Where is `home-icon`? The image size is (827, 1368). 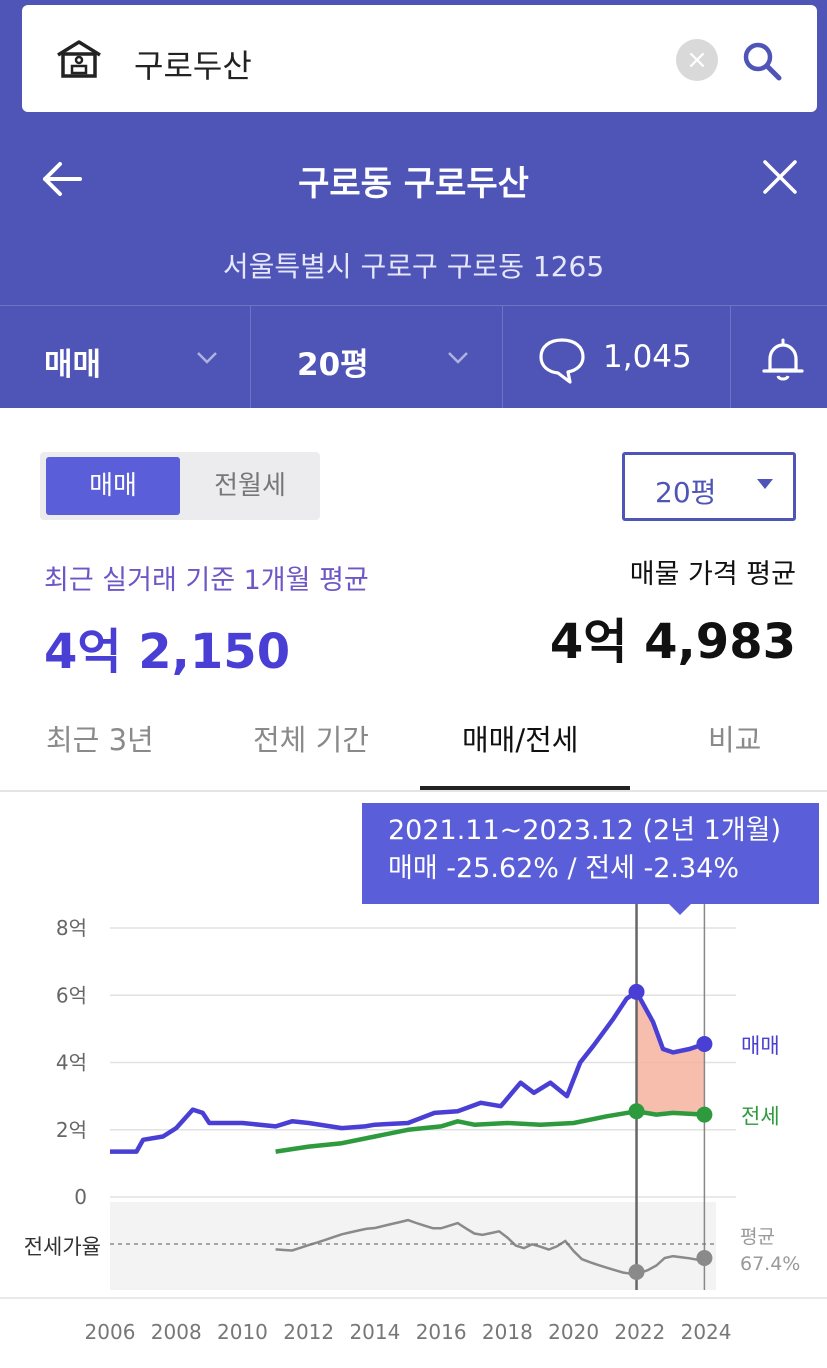
home-icon is located at coordinates (79, 59).